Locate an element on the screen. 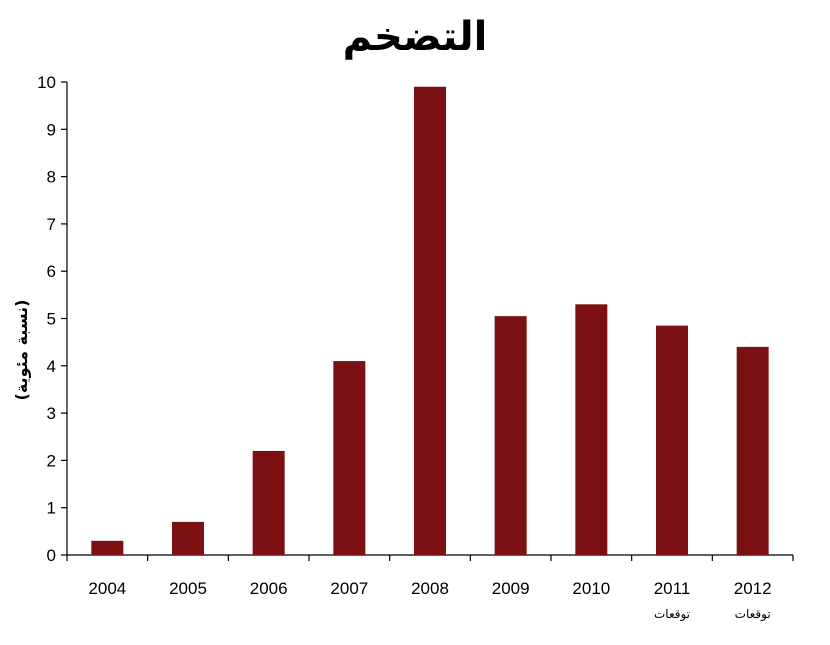 The height and width of the screenshot is (645, 830). y-tick-label: 4 is located at coordinates (51, 366).